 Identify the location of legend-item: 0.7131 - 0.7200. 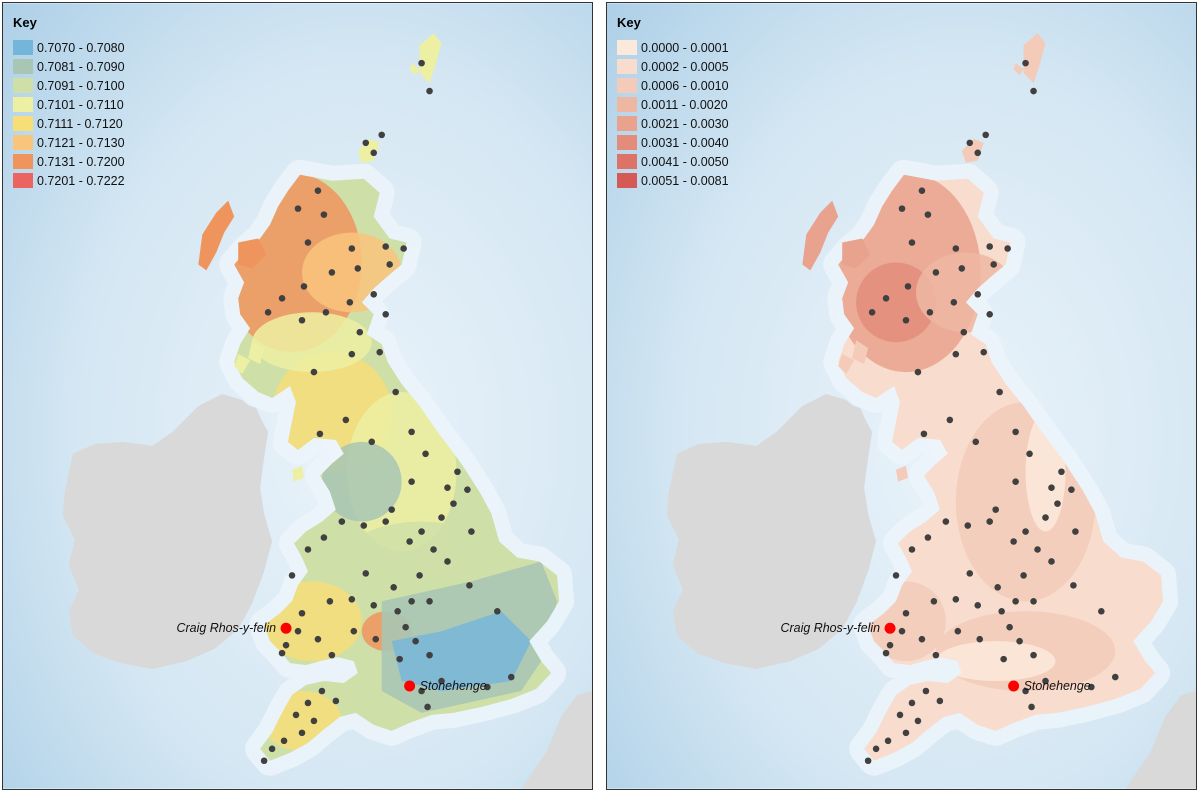
(69, 161).